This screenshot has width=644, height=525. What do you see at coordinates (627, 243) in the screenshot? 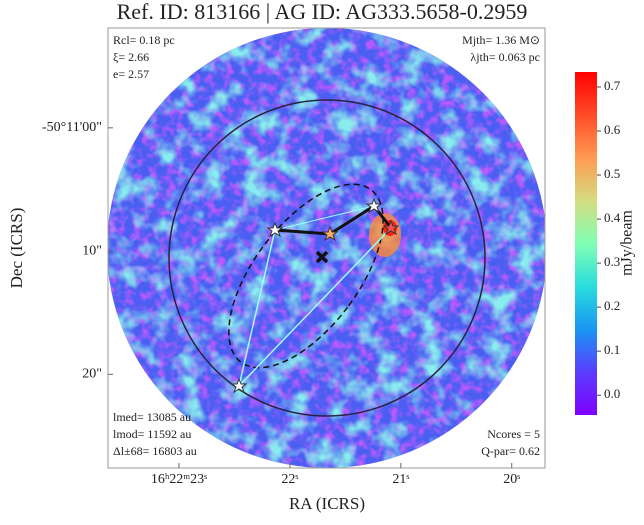
I see `colorbar-label: mJy/beam` at bounding box center [627, 243].